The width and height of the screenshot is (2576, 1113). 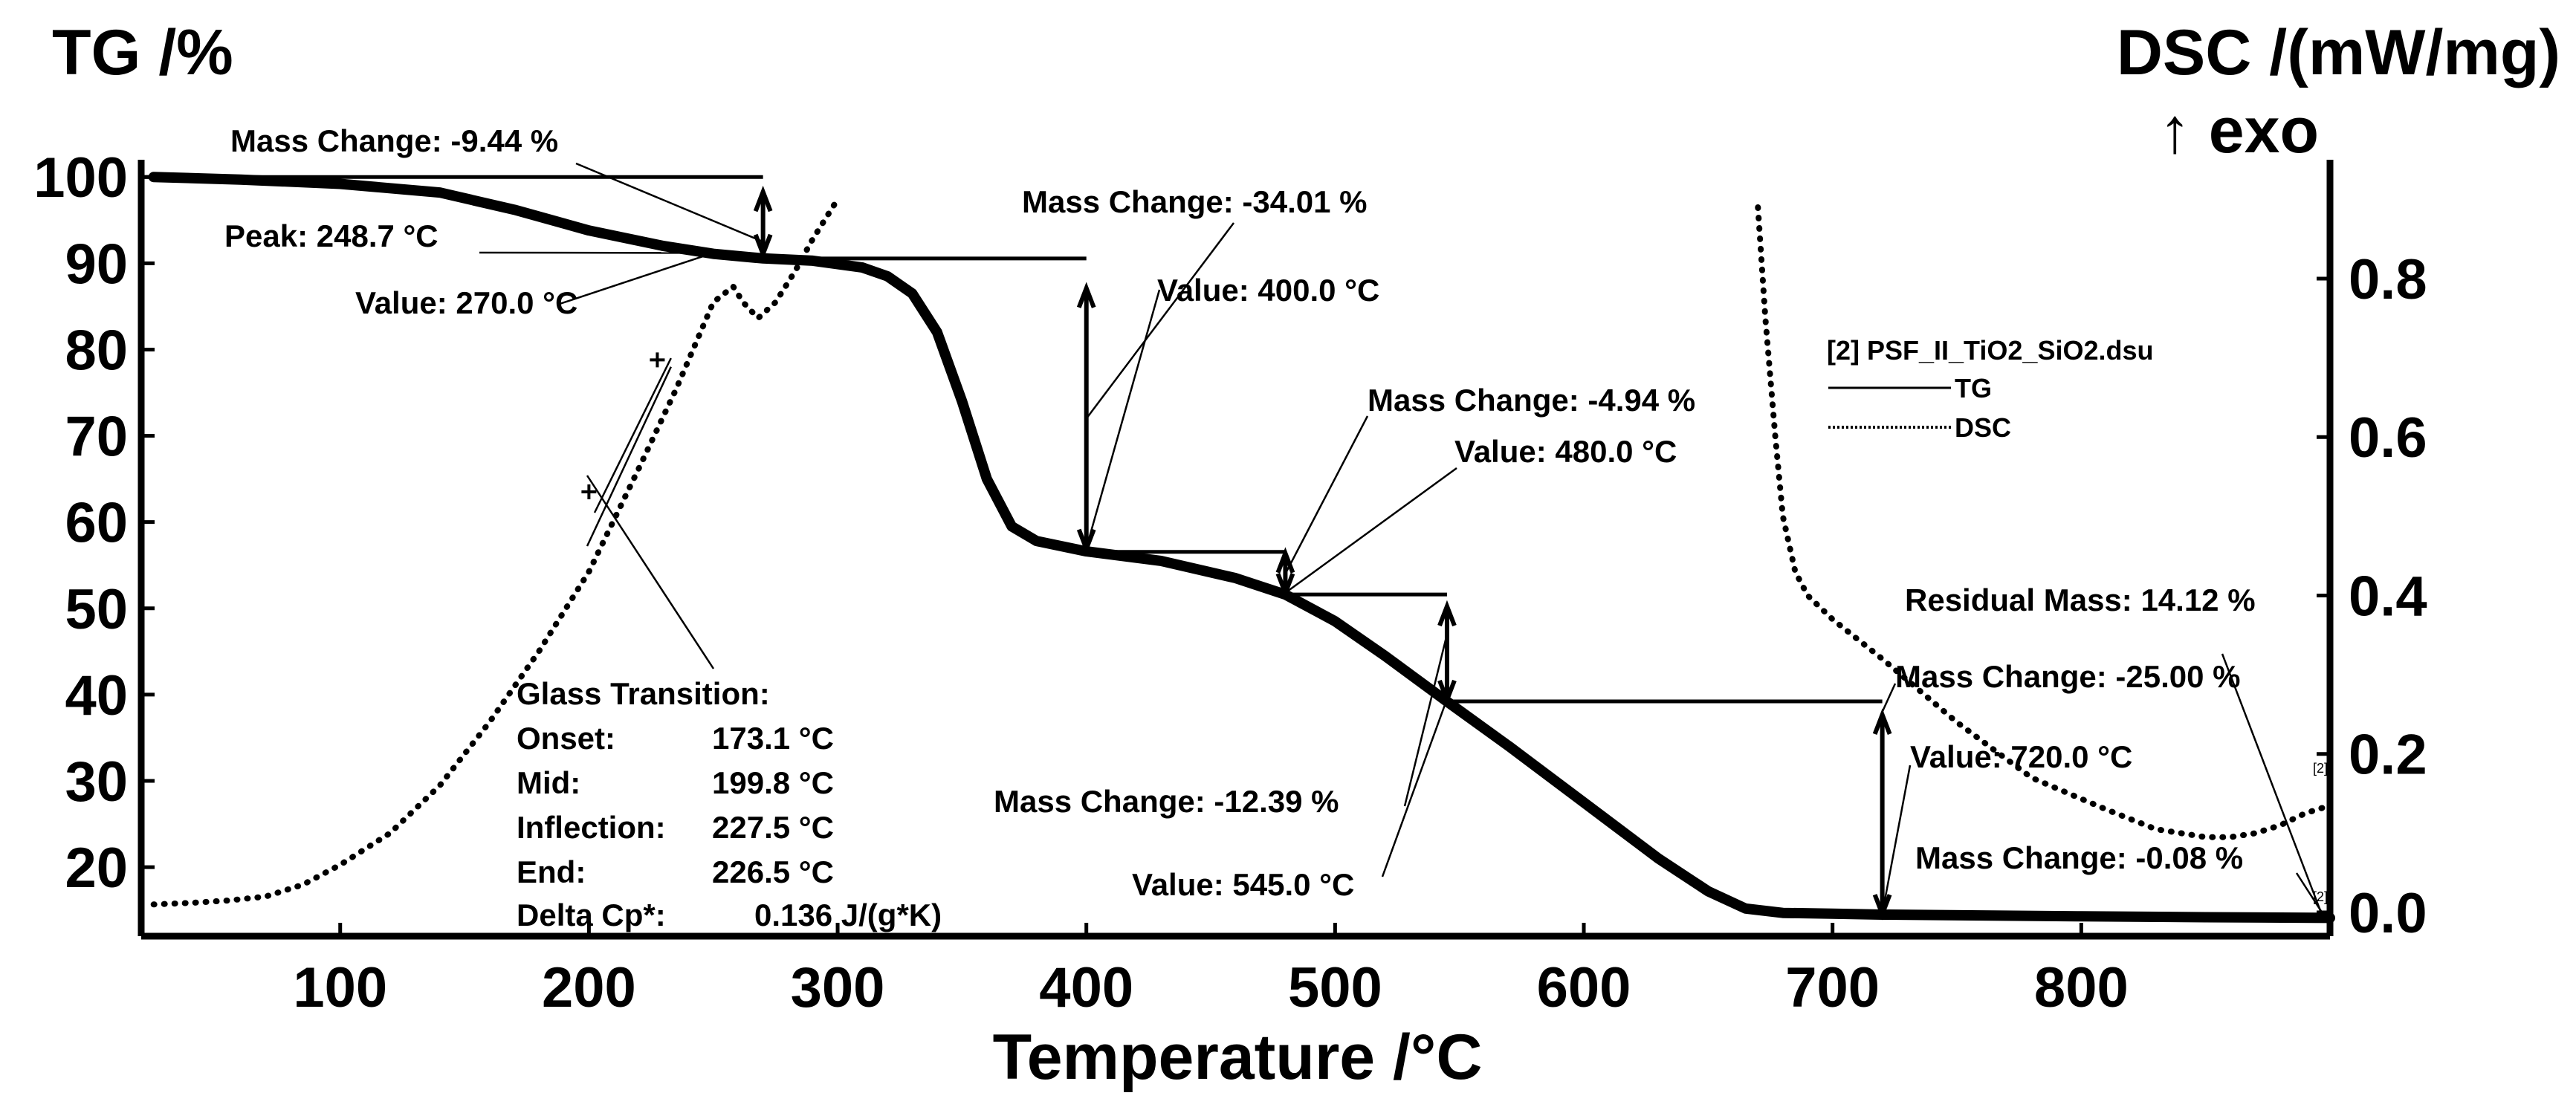 What do you see at coordinates (773, 827) in the screenshot?
I see `gt-row-value: 227.5 °C` at bounding box center [773, 827].